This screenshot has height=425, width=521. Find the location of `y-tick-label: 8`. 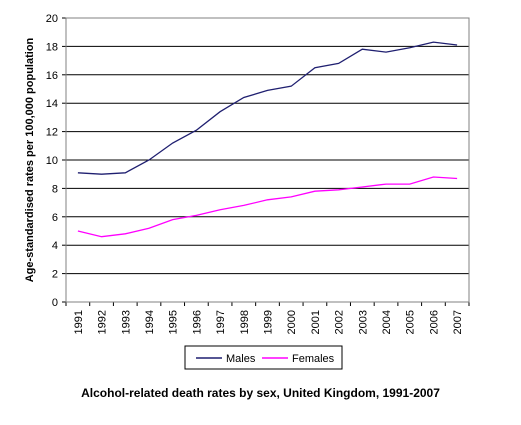

y-tick-label: 8 is located at coordinates (55, 189).